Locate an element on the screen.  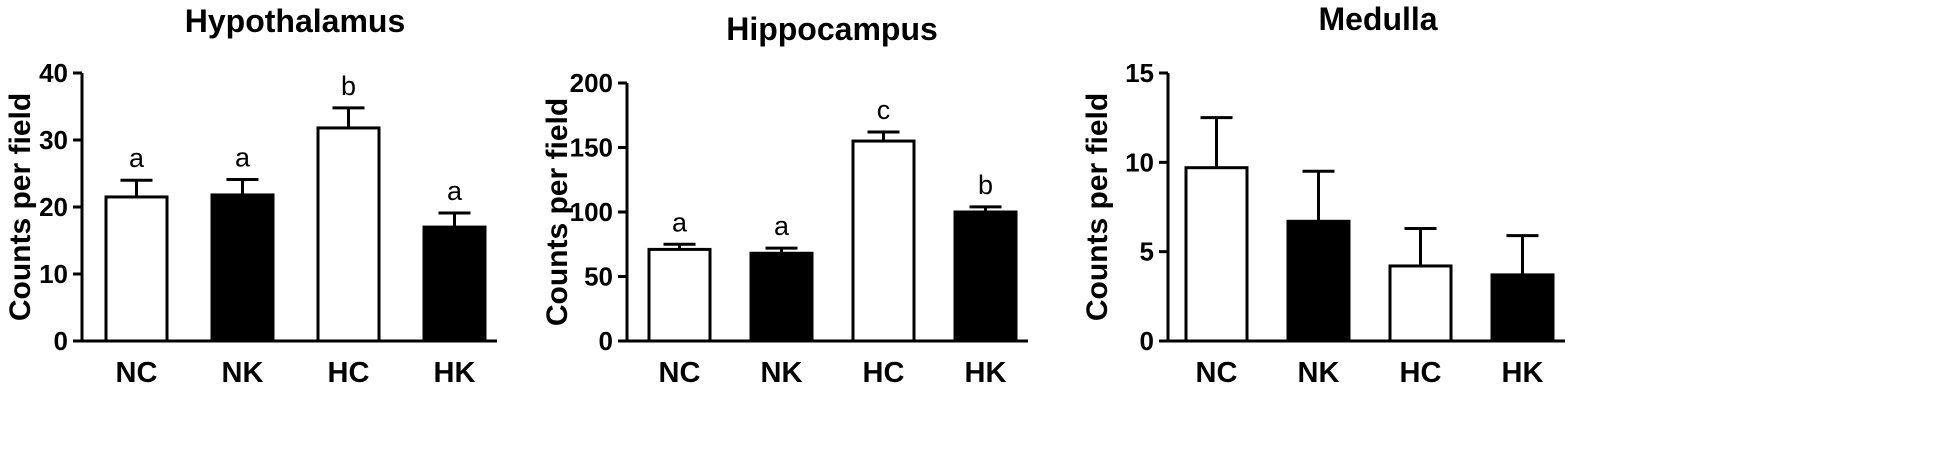
y-tick-label: 40 is located at coordinates (53, 73).